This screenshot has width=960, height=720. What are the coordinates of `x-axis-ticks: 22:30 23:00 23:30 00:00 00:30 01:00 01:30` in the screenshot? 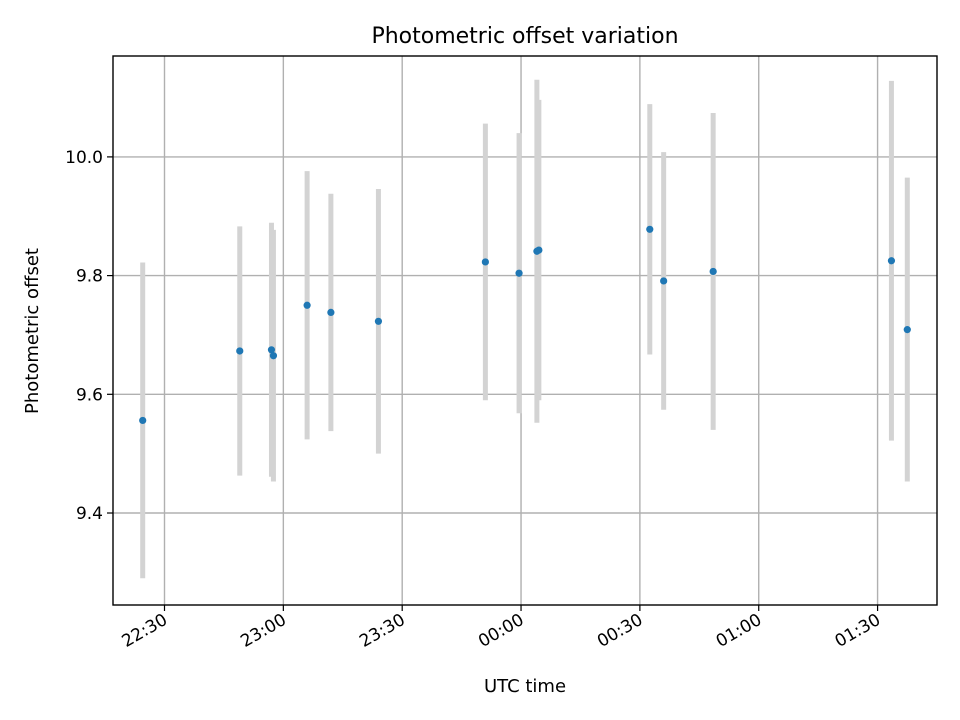 It's located at (501, 628).